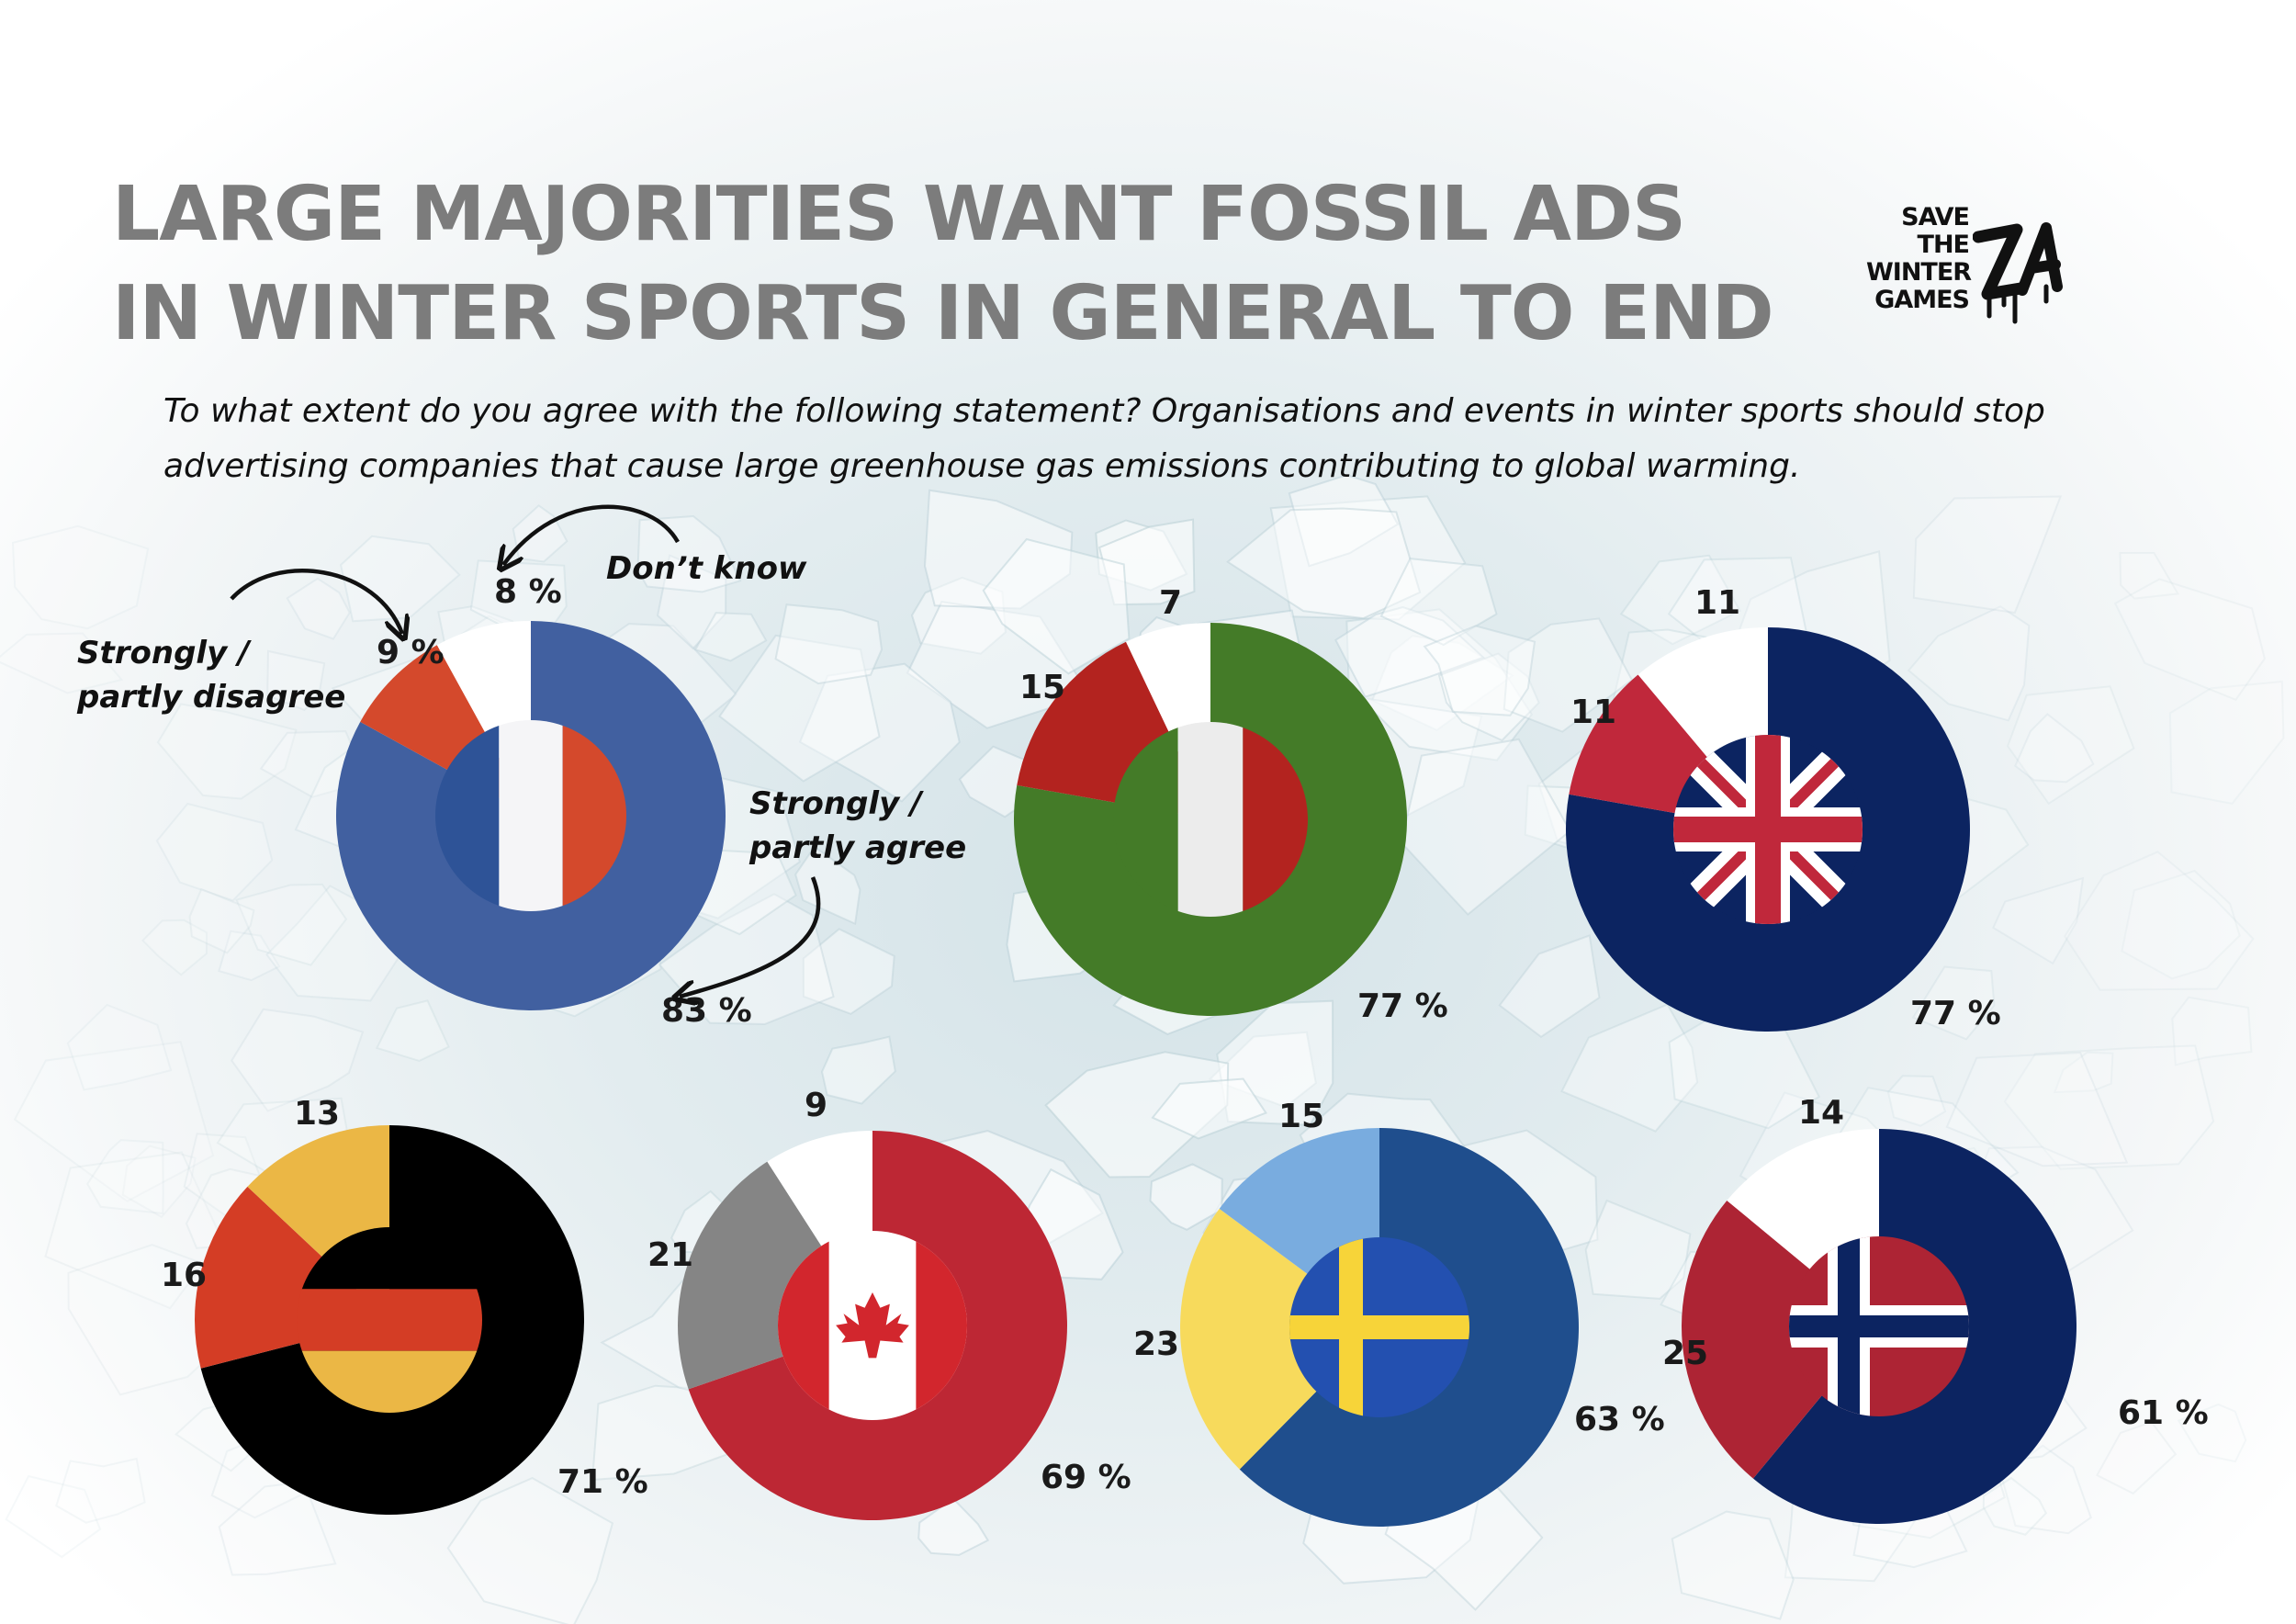  Describe the element at coordinates (2163, 1413) in the screenshot. I see `value-label-norway-0: 61 %` at that location.